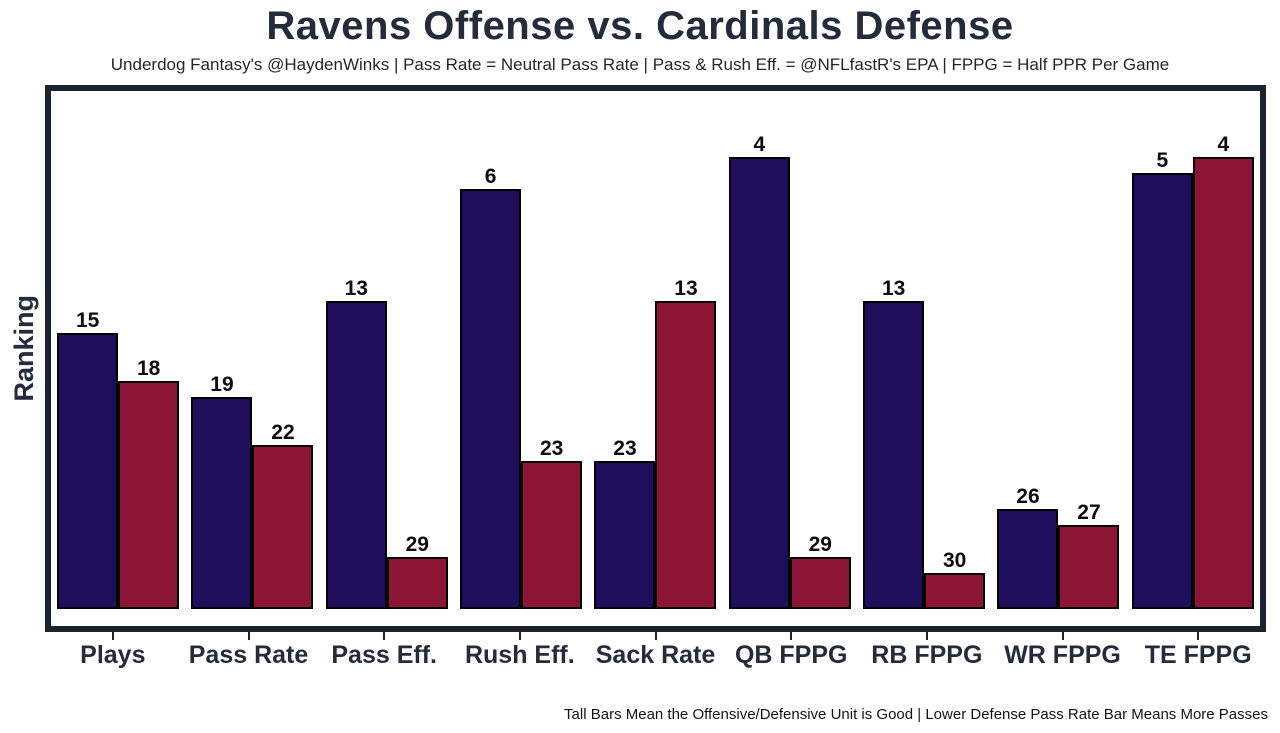 The height and width of the screenshot is (733, 1280). Describe the element at coordinates (384, 655) in the screenshot. I see `x-axis-label: Pass Eff.` at that location.